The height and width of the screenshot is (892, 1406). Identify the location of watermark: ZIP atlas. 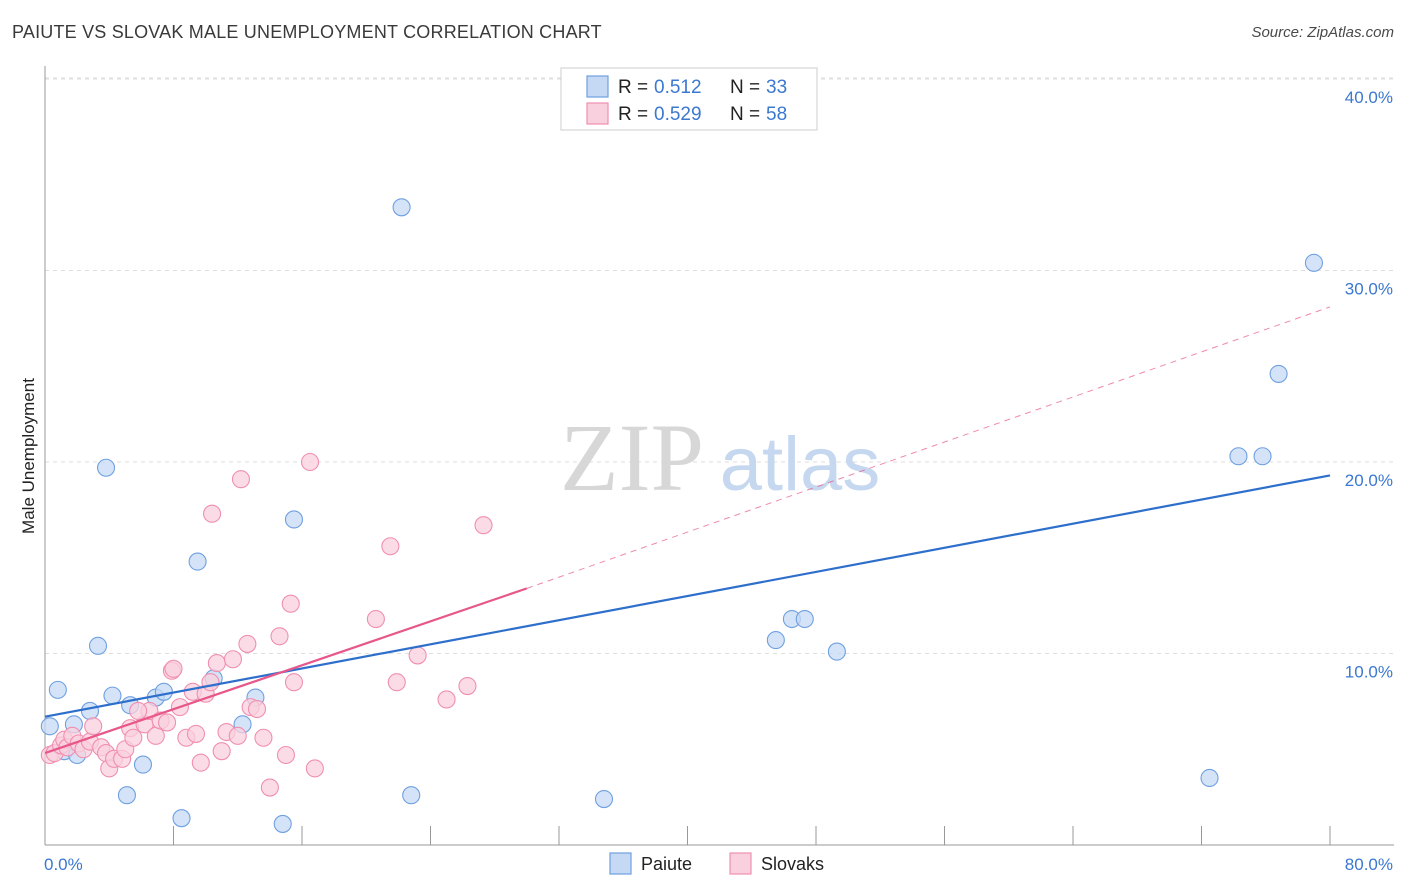
(720, 457).